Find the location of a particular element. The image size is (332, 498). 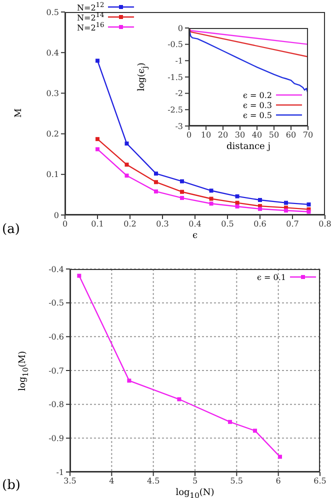

y-tick-label: 0.5 is located at coordinates (52, 12).